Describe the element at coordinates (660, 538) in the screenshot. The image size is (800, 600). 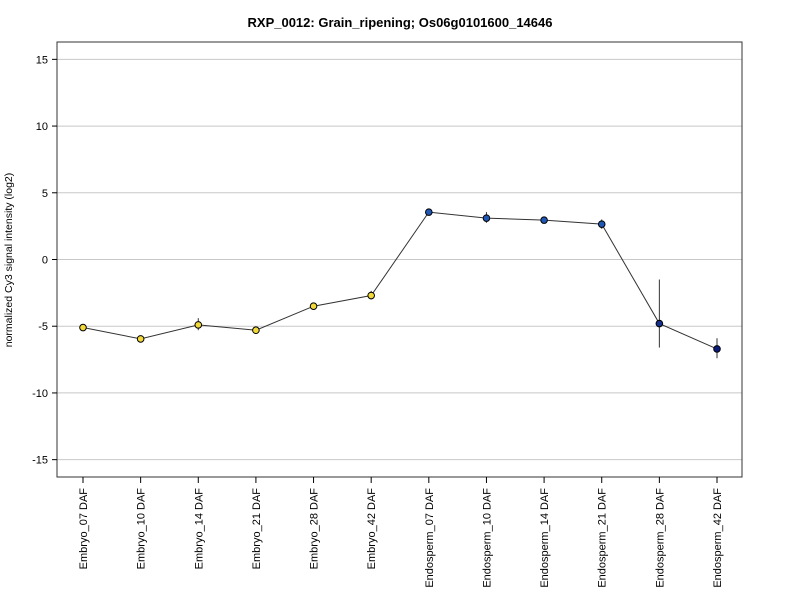
I see `x-tick-label: Endosperm_28 DAF` at that location.